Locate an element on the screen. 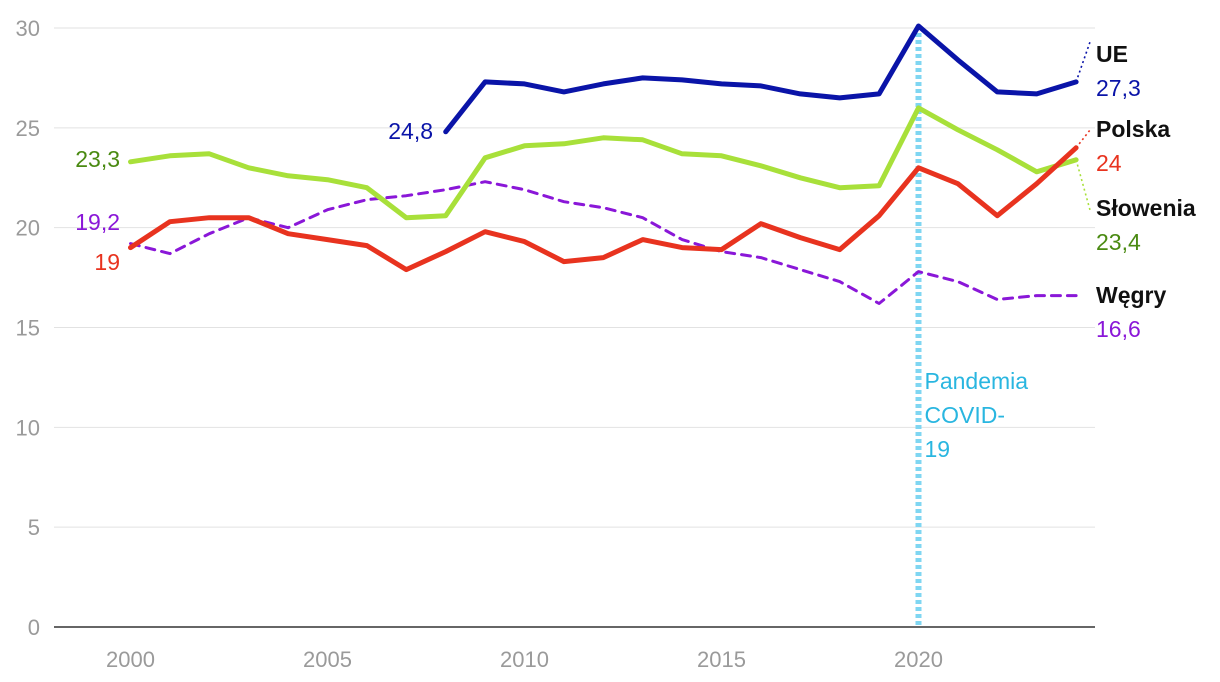  series-start-value-label: 24,8 is located at coordinates (410, 131).